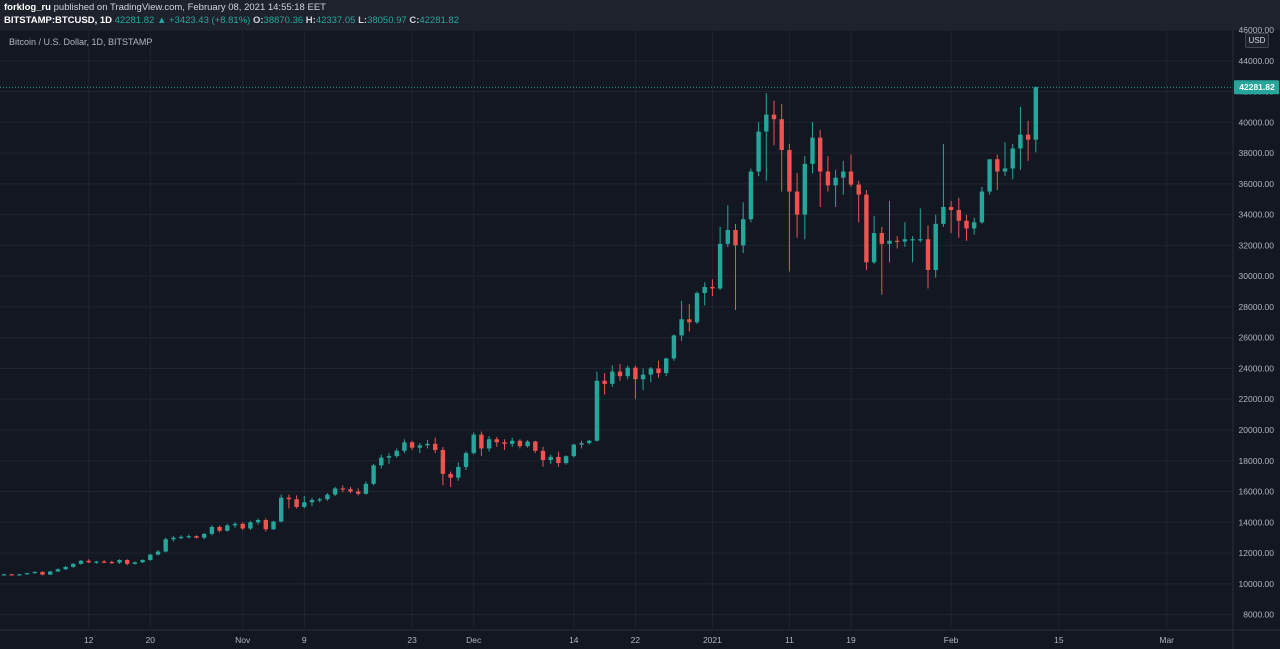  What do you see at coordinates (27, 7) in the screenshot?
I see `author-name: forklog_ru` at bounding box center [27, 7].